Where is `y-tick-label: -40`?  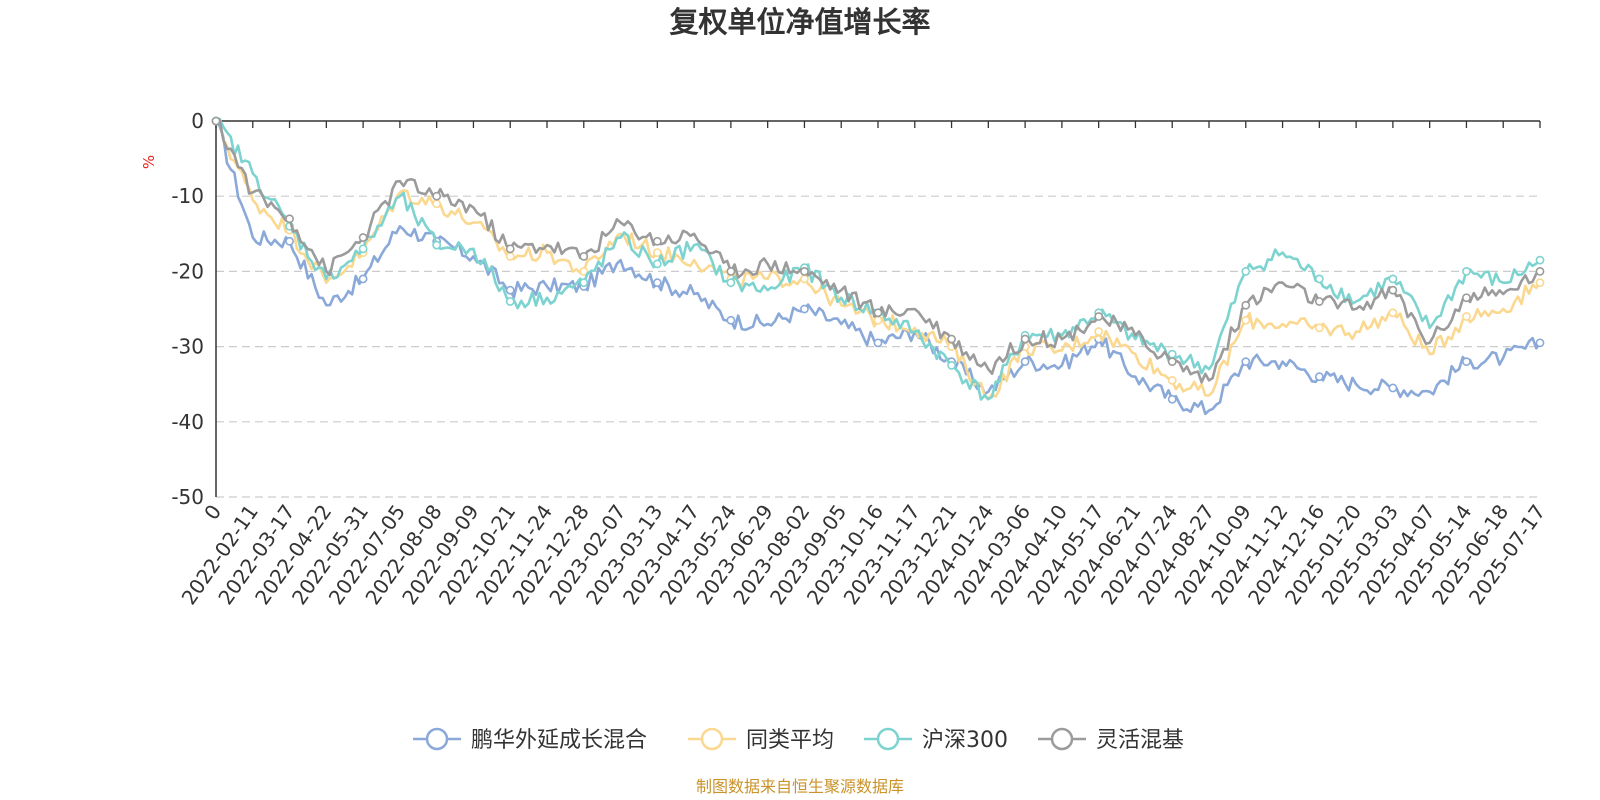
y-tick-label: -40 is located at coordinates (187, 422).